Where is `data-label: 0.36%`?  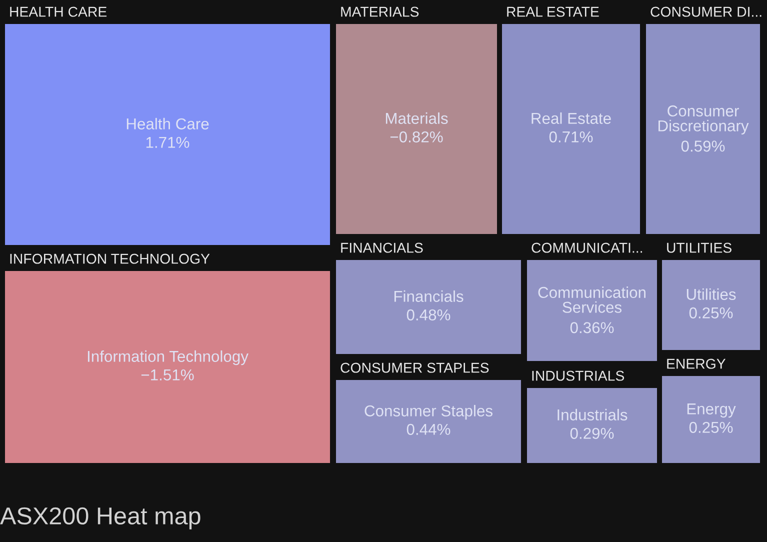 data-label: 0.36% is located at coordinates (592, 328).